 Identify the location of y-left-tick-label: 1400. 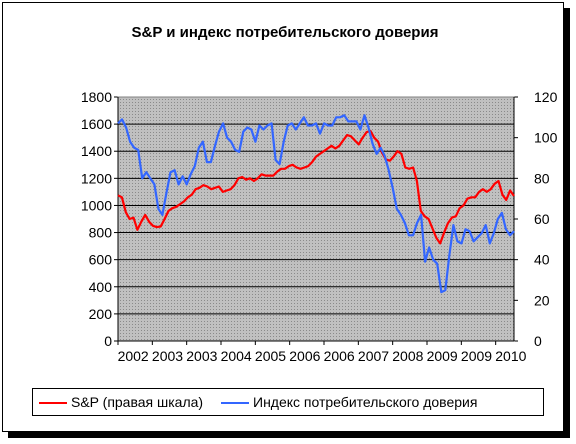
(96, 151).